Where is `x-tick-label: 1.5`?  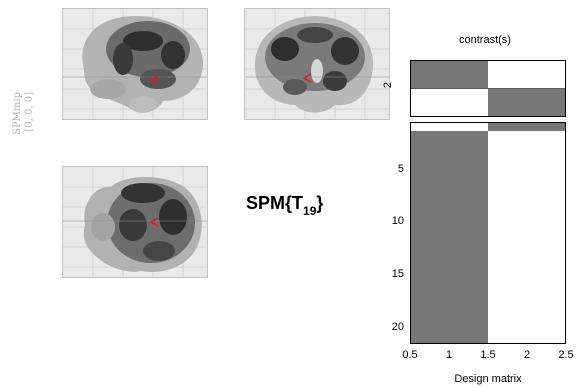
x-tick-label: 1.5 is located at coordinates (488, 355).